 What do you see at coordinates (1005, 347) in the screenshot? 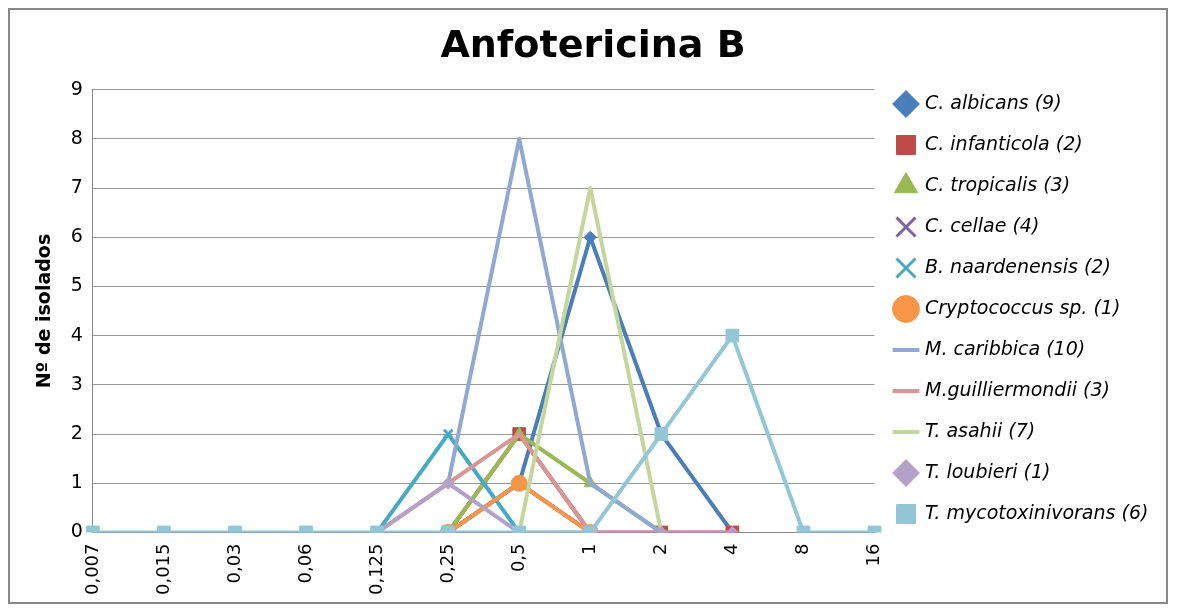
I see `legend-label: M. caribbica (10)` at bounding box center [1005, 347].